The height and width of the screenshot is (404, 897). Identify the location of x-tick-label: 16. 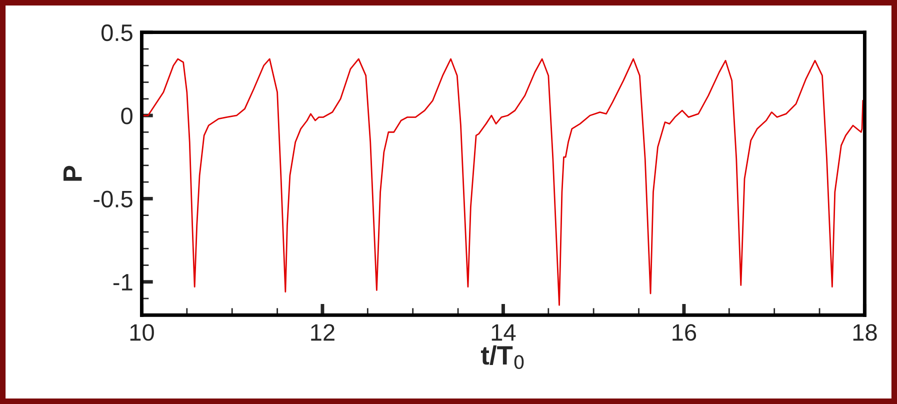
(684, 332).